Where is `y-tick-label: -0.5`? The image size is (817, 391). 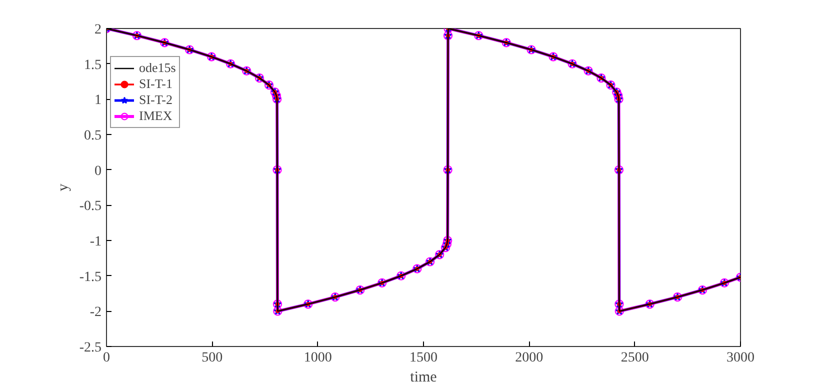
y-tick-label: -0.5 is located at coordinates (90, 206).